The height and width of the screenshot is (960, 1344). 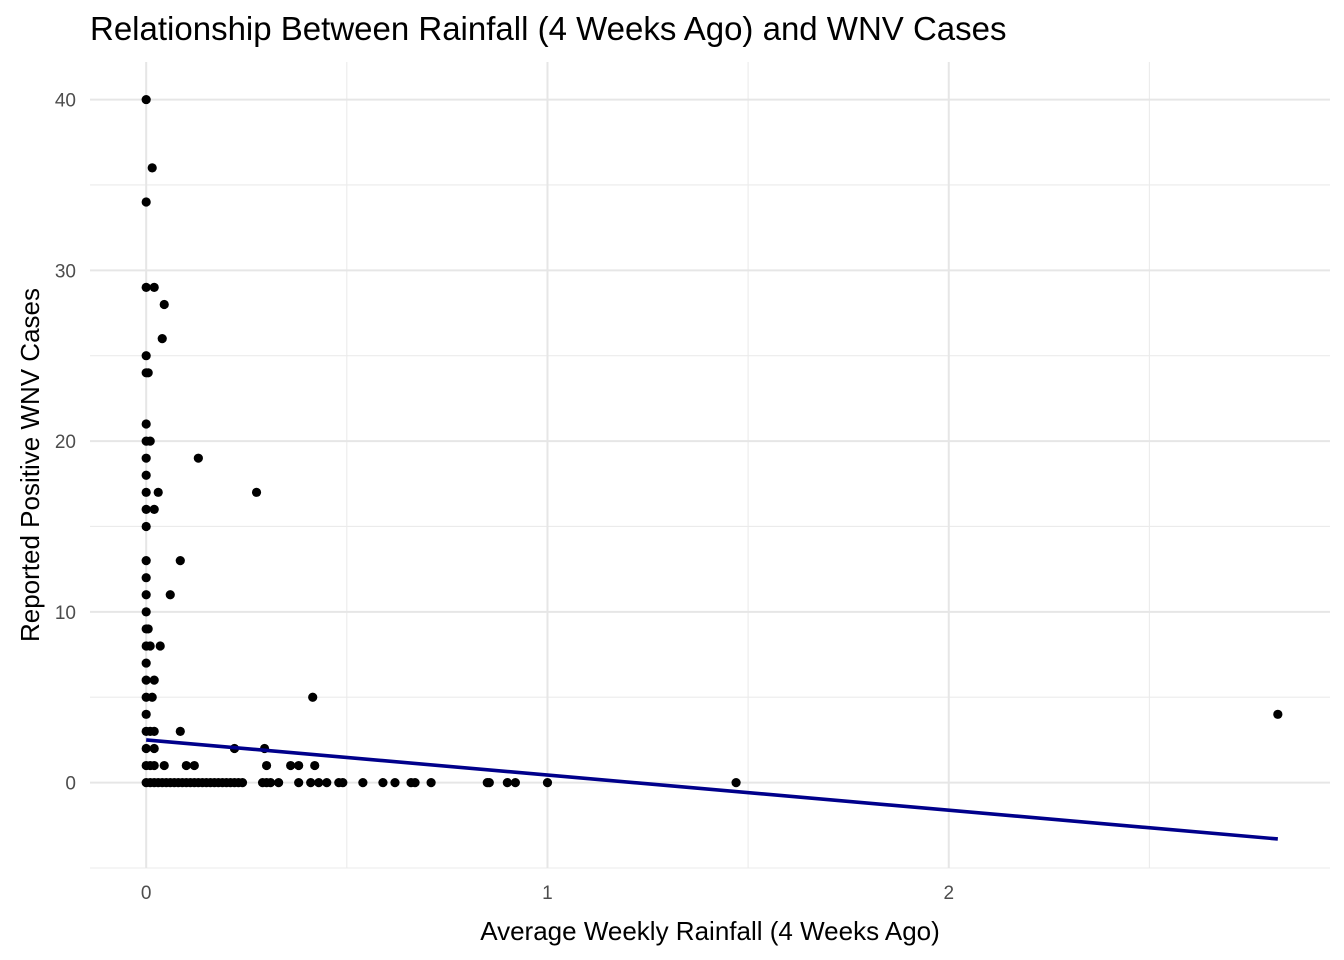 I want to click on y-tick-label: 20, so click(x=65, y=442).